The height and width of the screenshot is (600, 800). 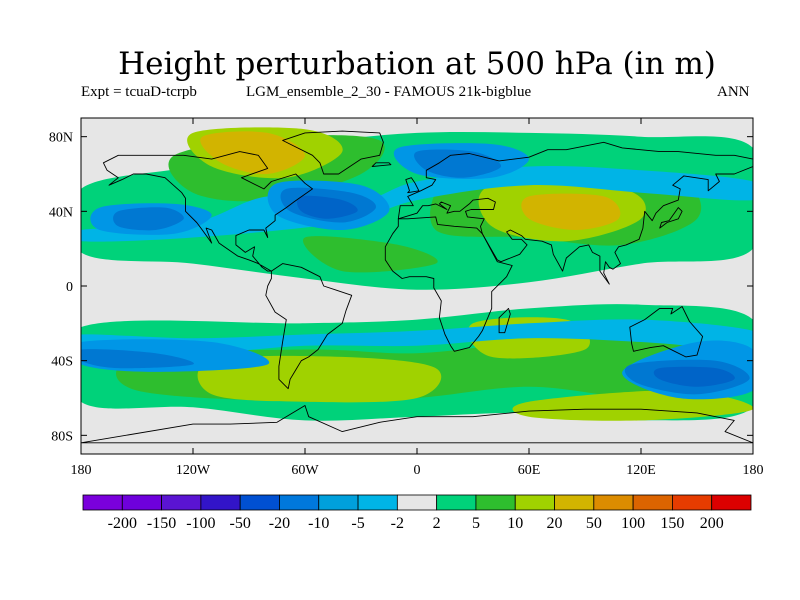 I want to click on experiment-label: Expt = tcuaD-tcrpb, so click(x=139, y=92).